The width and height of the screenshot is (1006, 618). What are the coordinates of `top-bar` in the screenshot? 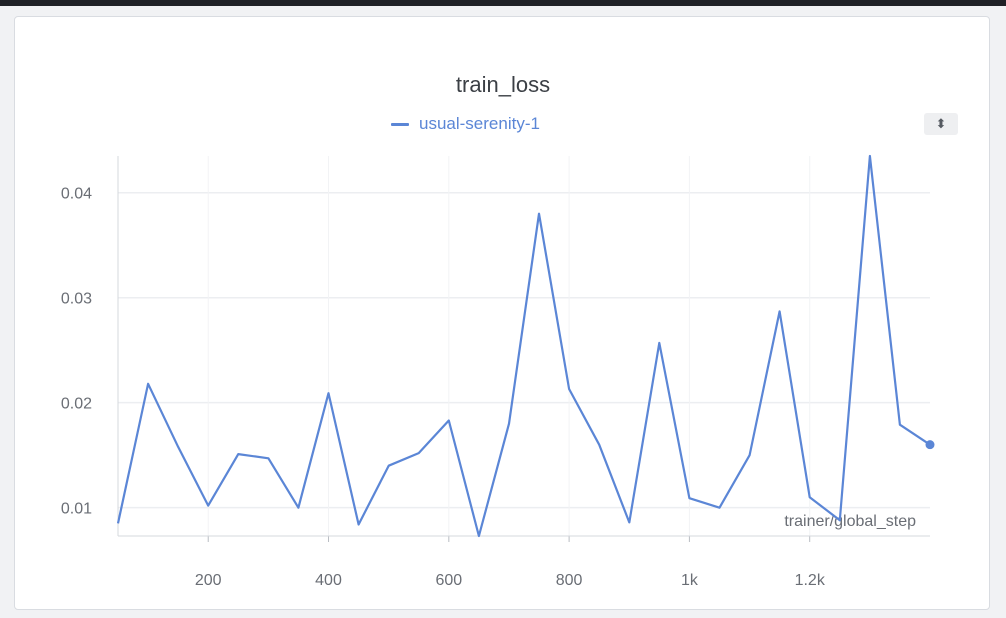 It's located at (503, 3).